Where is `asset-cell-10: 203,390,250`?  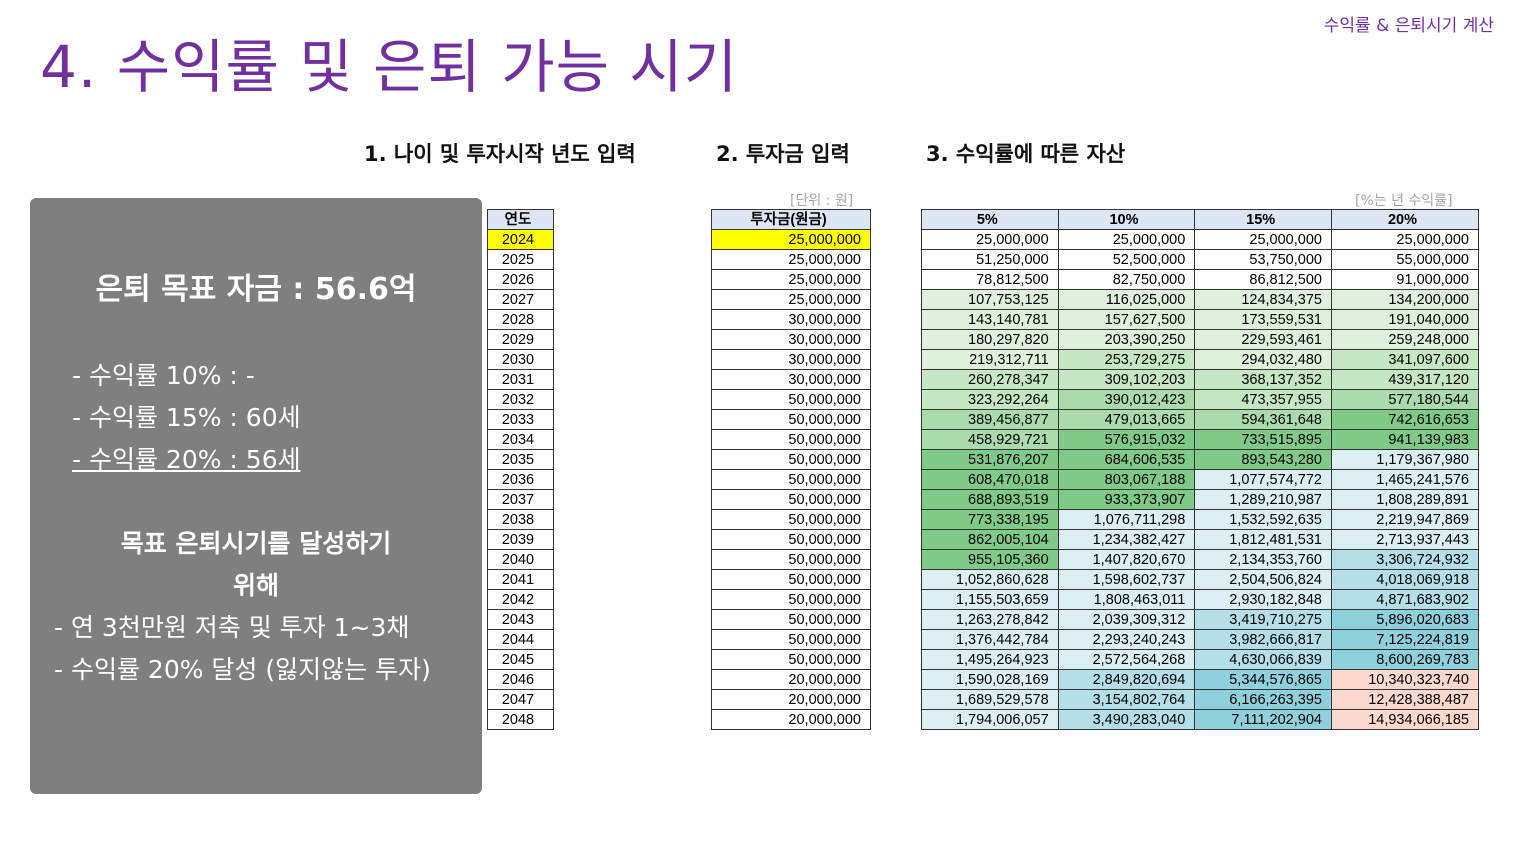 asset-cell-10: 203,390,250 is located at coordinates (1126, 339).